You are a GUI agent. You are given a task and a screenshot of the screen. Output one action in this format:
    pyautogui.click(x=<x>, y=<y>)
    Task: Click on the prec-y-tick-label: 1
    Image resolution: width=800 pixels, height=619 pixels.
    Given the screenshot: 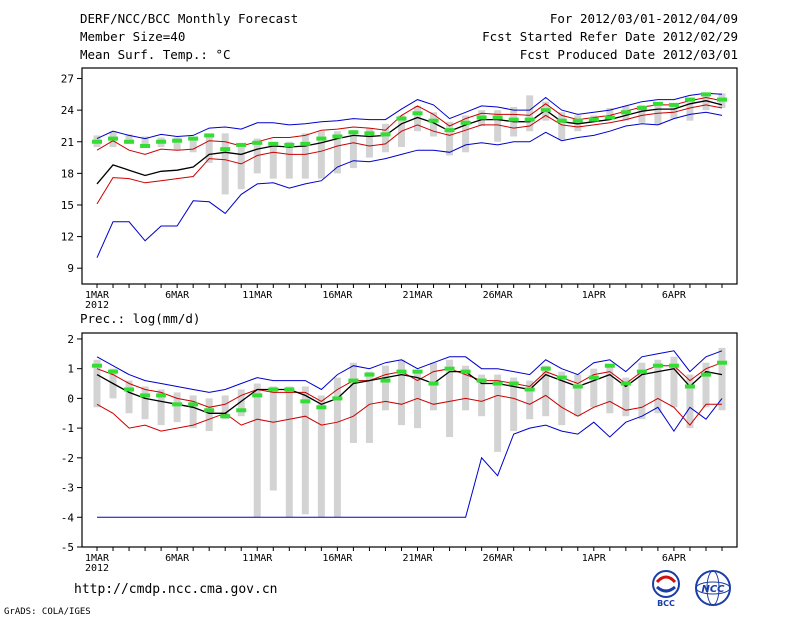 What is the action you would take?
    pyautogui.click(x=70, y=369)
    